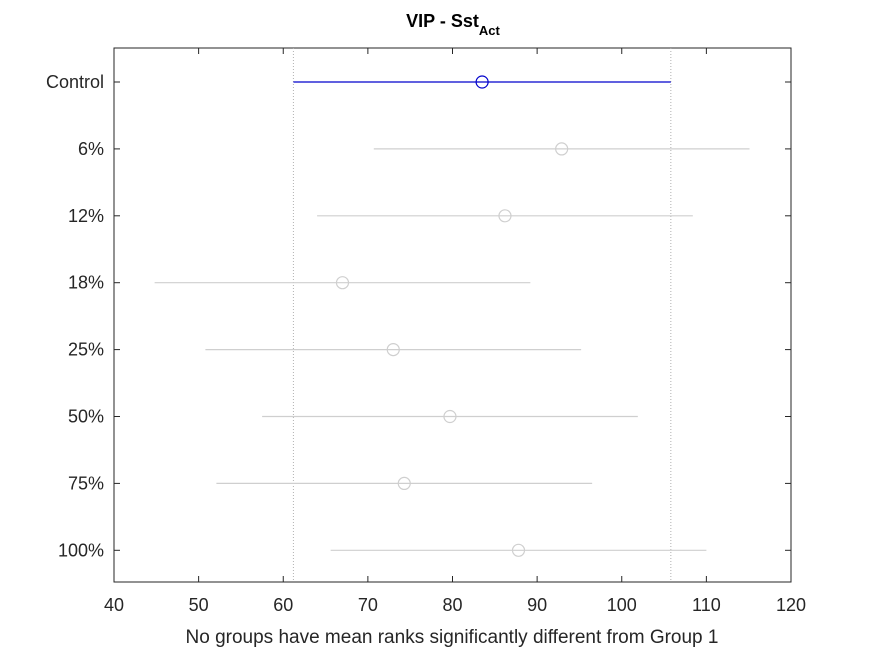  What do you see at coordinates (342, 283) in the screenshot?
I see `group-4-mean-marker` at bounding box center [342, 283].